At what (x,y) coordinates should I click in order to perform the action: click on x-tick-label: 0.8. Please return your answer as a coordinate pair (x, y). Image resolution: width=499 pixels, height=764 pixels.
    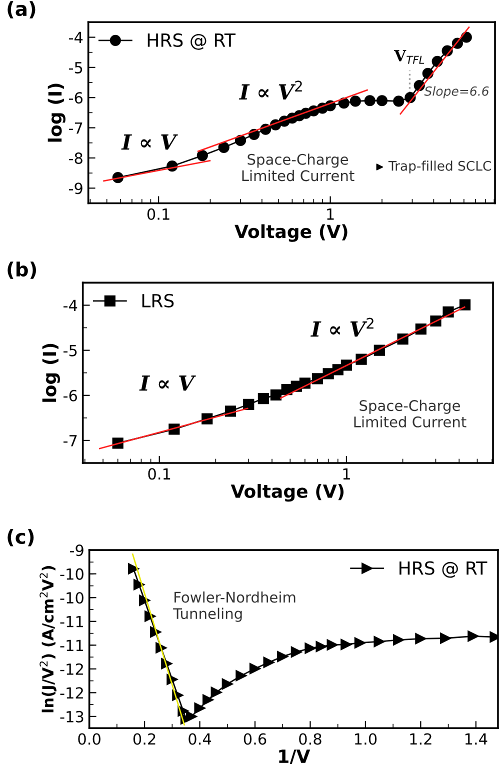
    Looking at the image, I should click on (310, 739).